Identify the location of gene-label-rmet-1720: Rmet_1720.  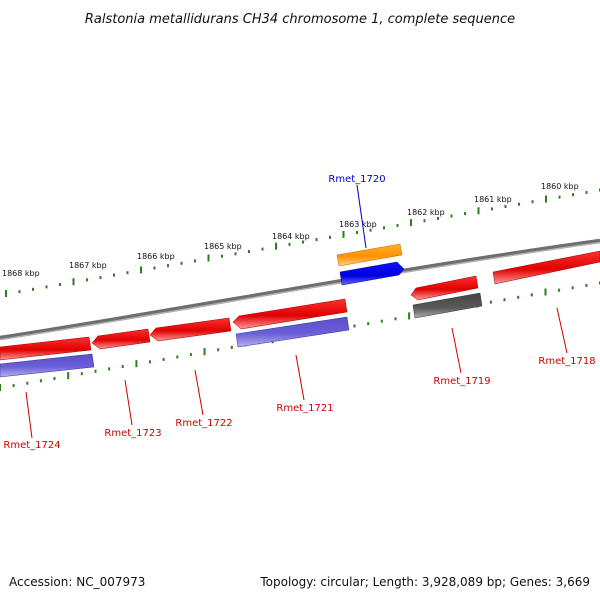
(356, 179).